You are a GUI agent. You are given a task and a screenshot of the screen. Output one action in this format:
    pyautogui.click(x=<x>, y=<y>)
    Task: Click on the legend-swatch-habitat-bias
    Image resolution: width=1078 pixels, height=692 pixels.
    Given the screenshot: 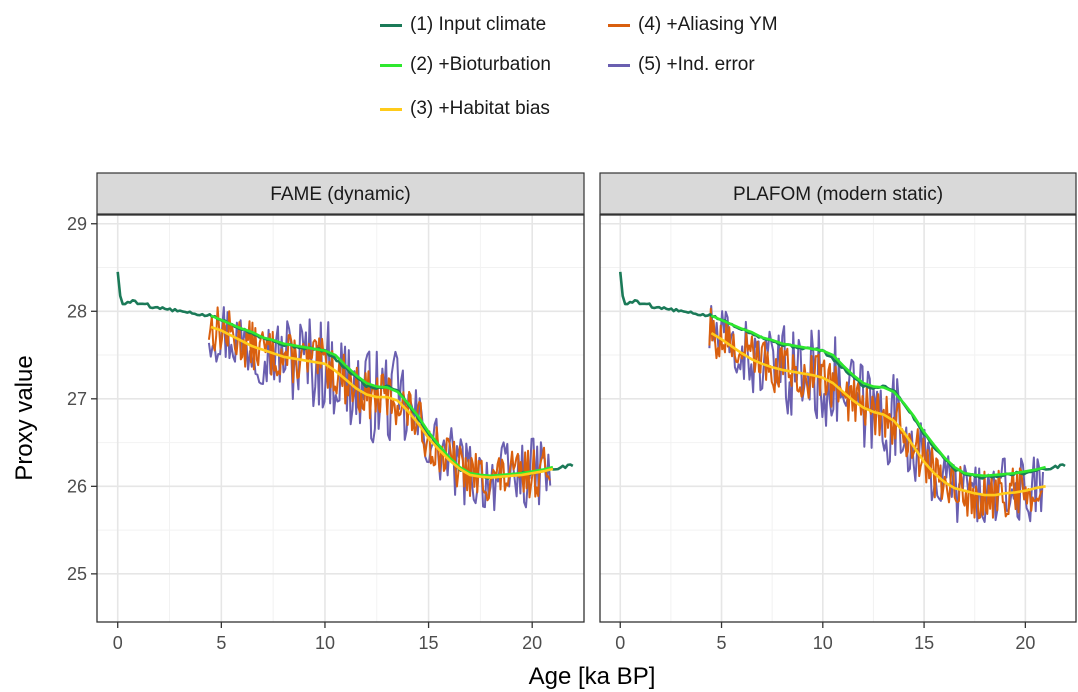 What is the action you would take?
    pyautogui.click(x=391, y=109)
    